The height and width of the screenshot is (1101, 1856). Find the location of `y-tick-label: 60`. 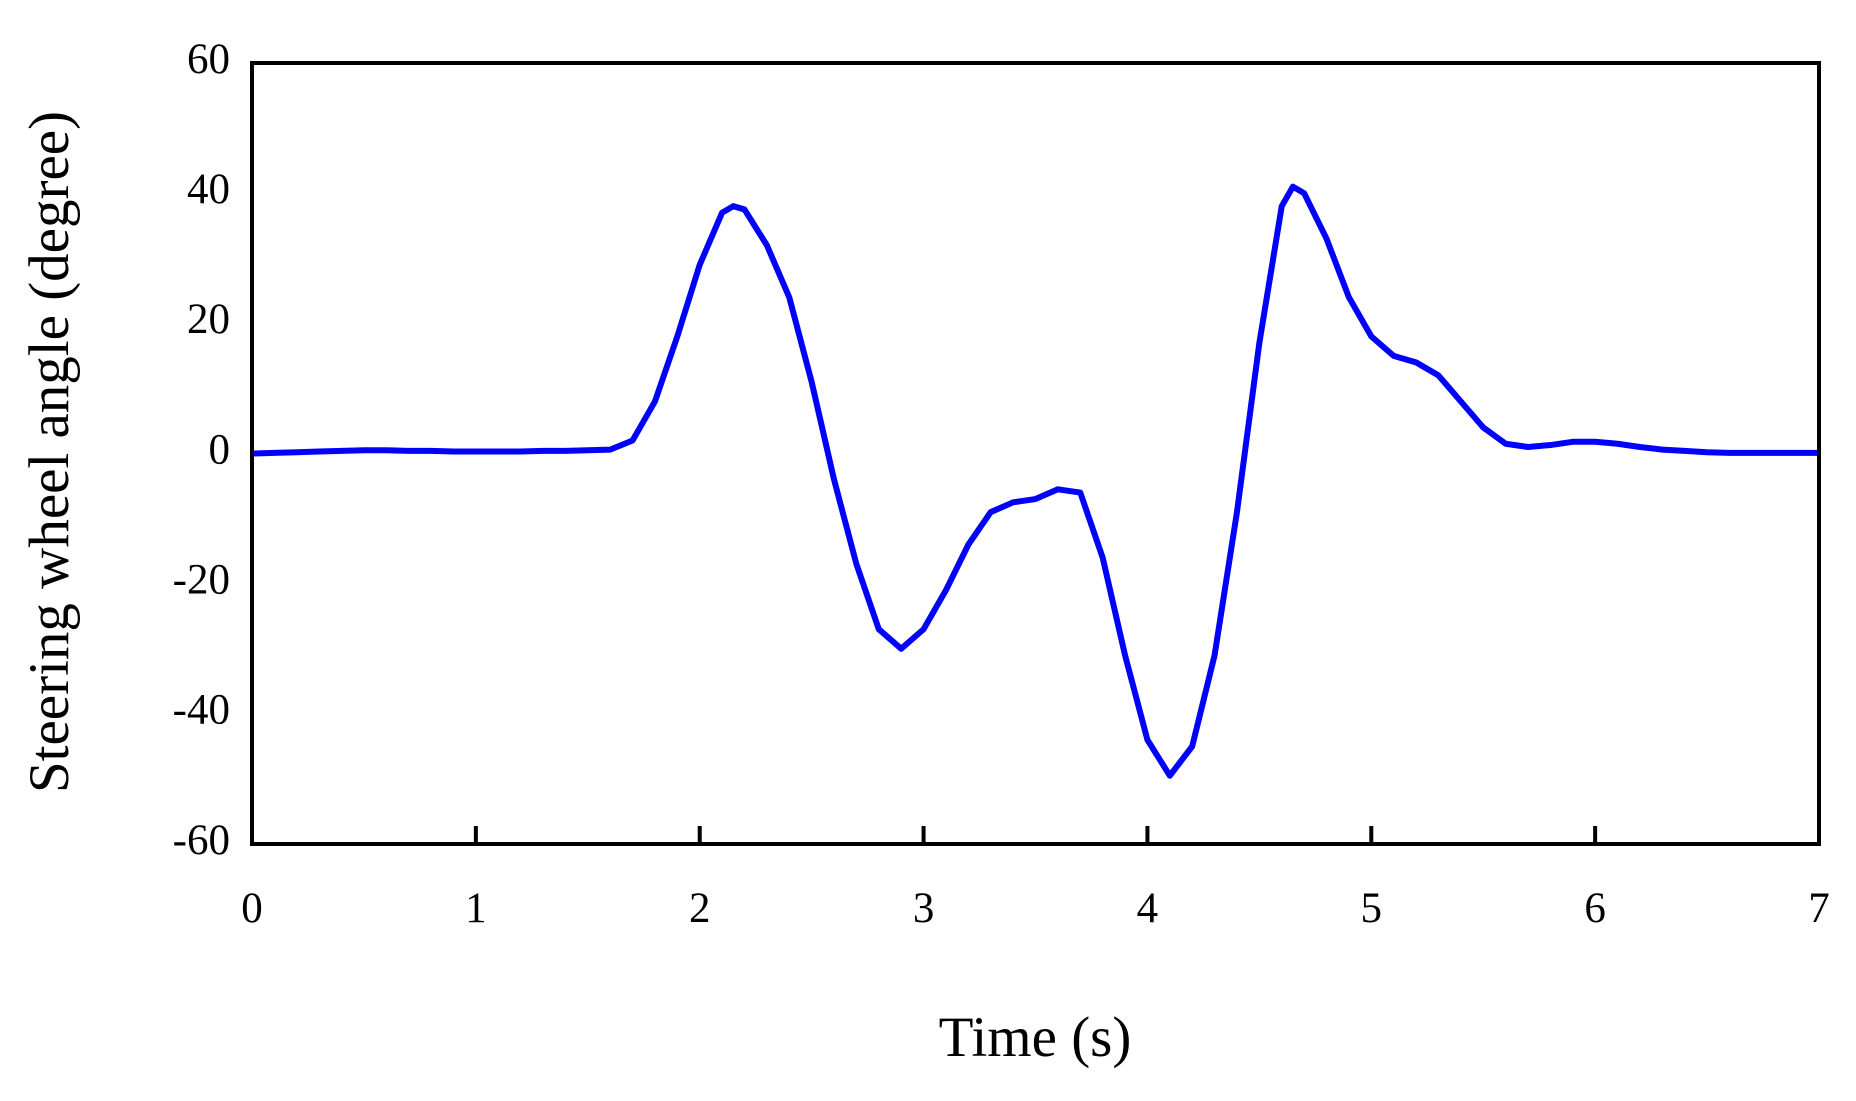

y-tick-label: 60 is located at coordinates (208, 59).